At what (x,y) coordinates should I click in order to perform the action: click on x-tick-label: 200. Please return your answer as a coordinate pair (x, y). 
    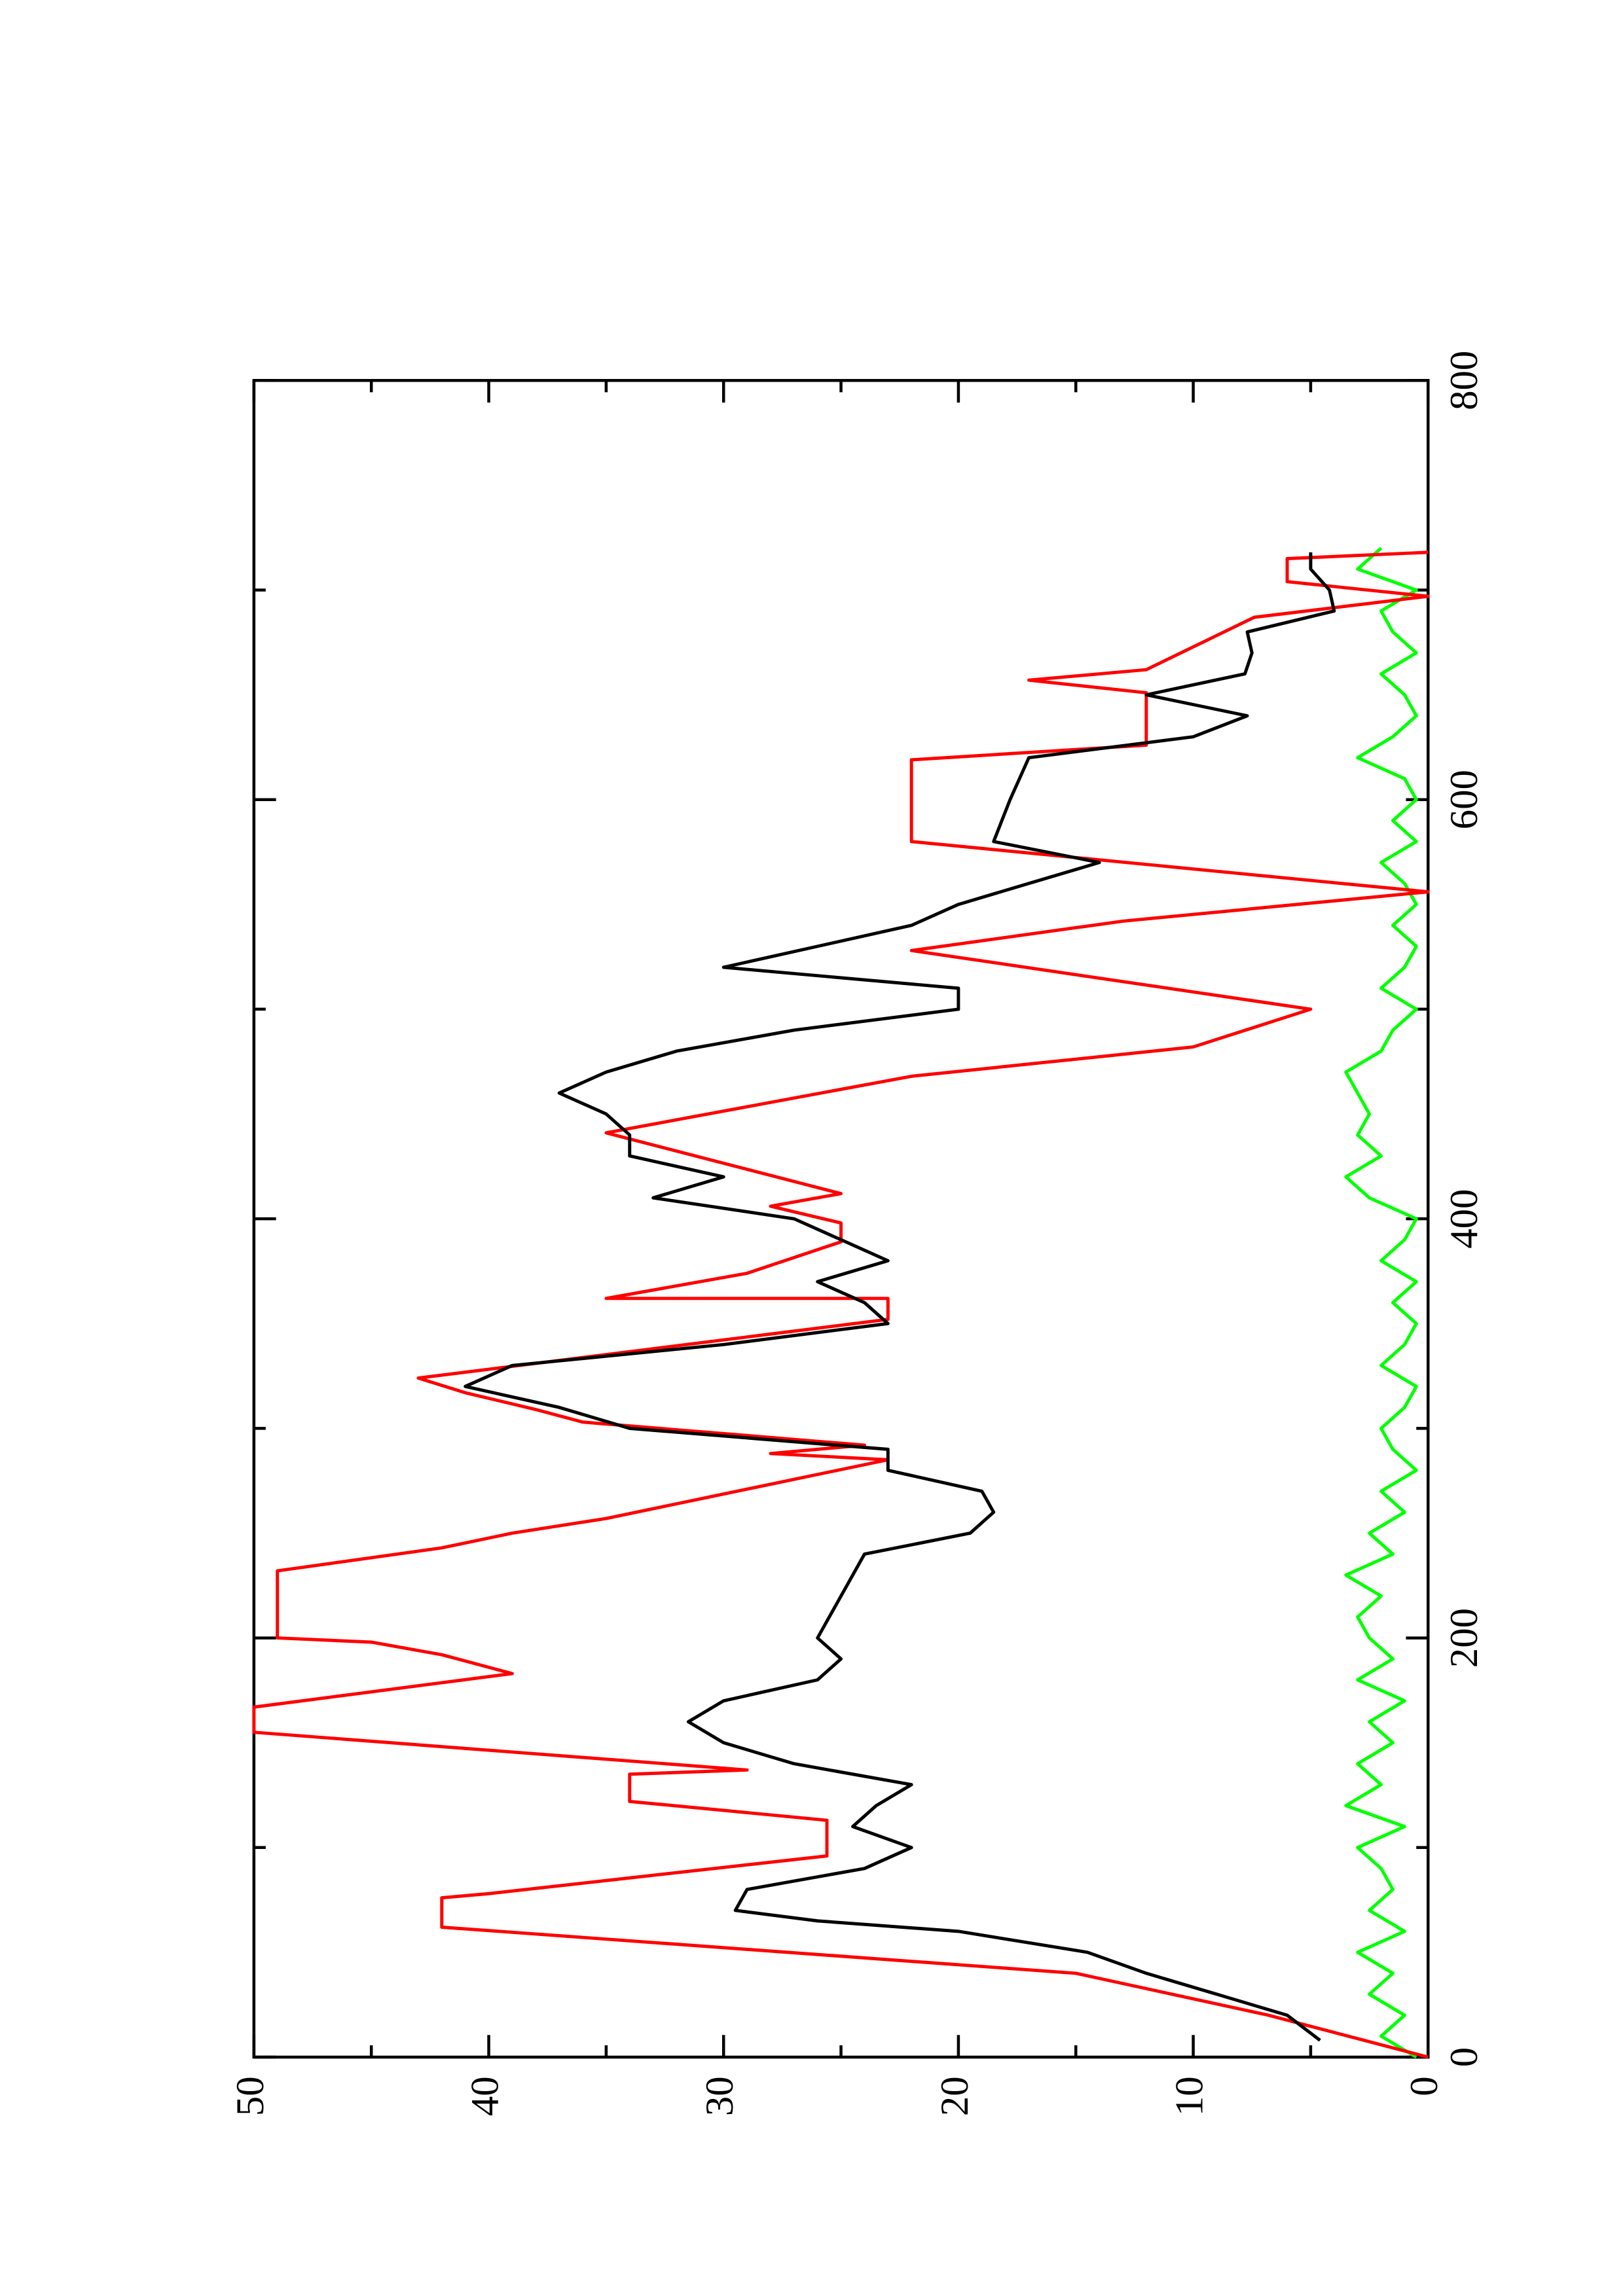
    Looking at the image, I should click on (1464, 1638).